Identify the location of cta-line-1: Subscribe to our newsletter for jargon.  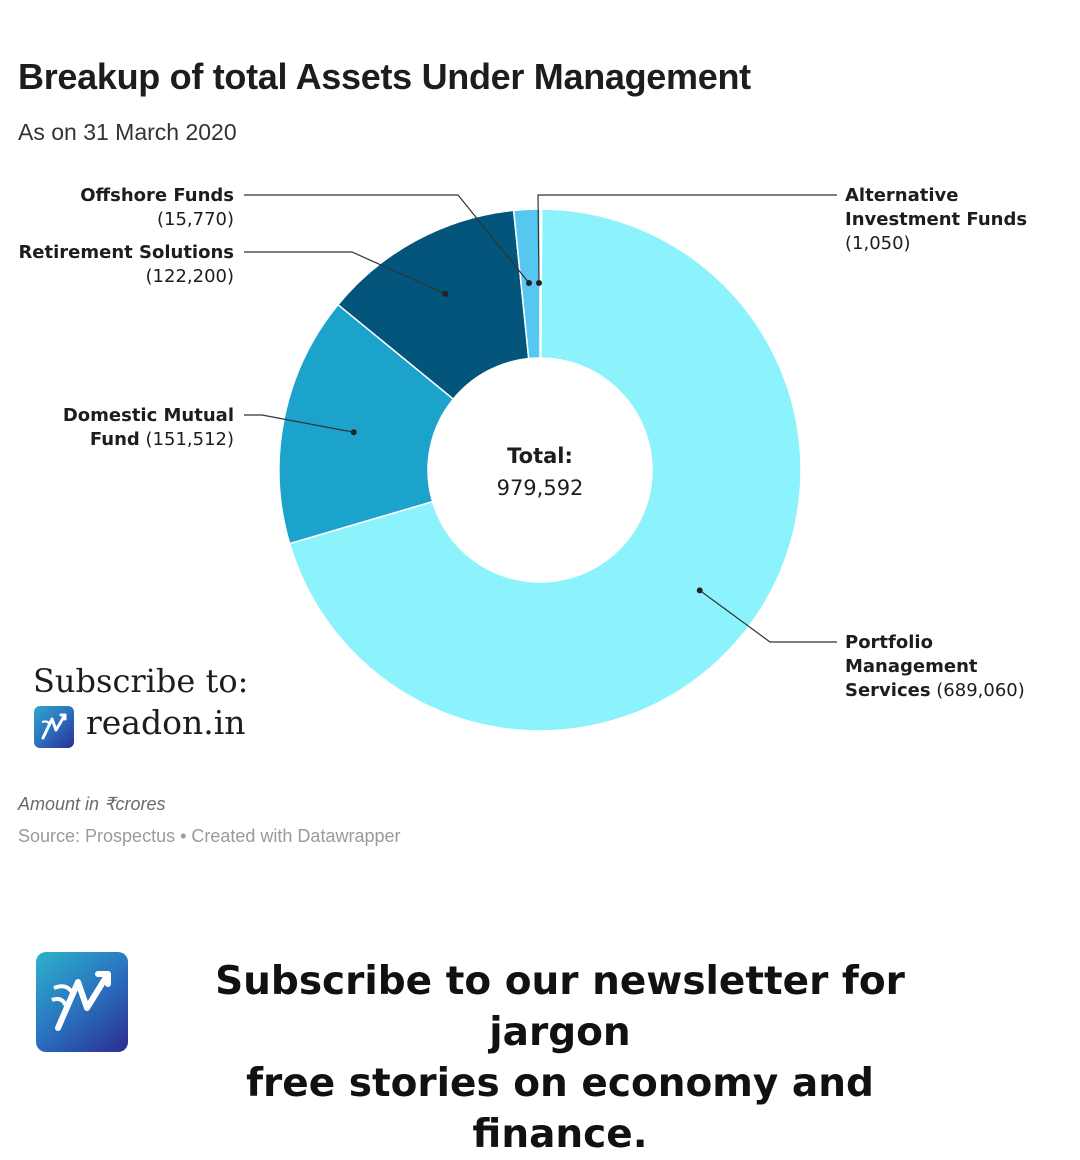
(560, 1007).